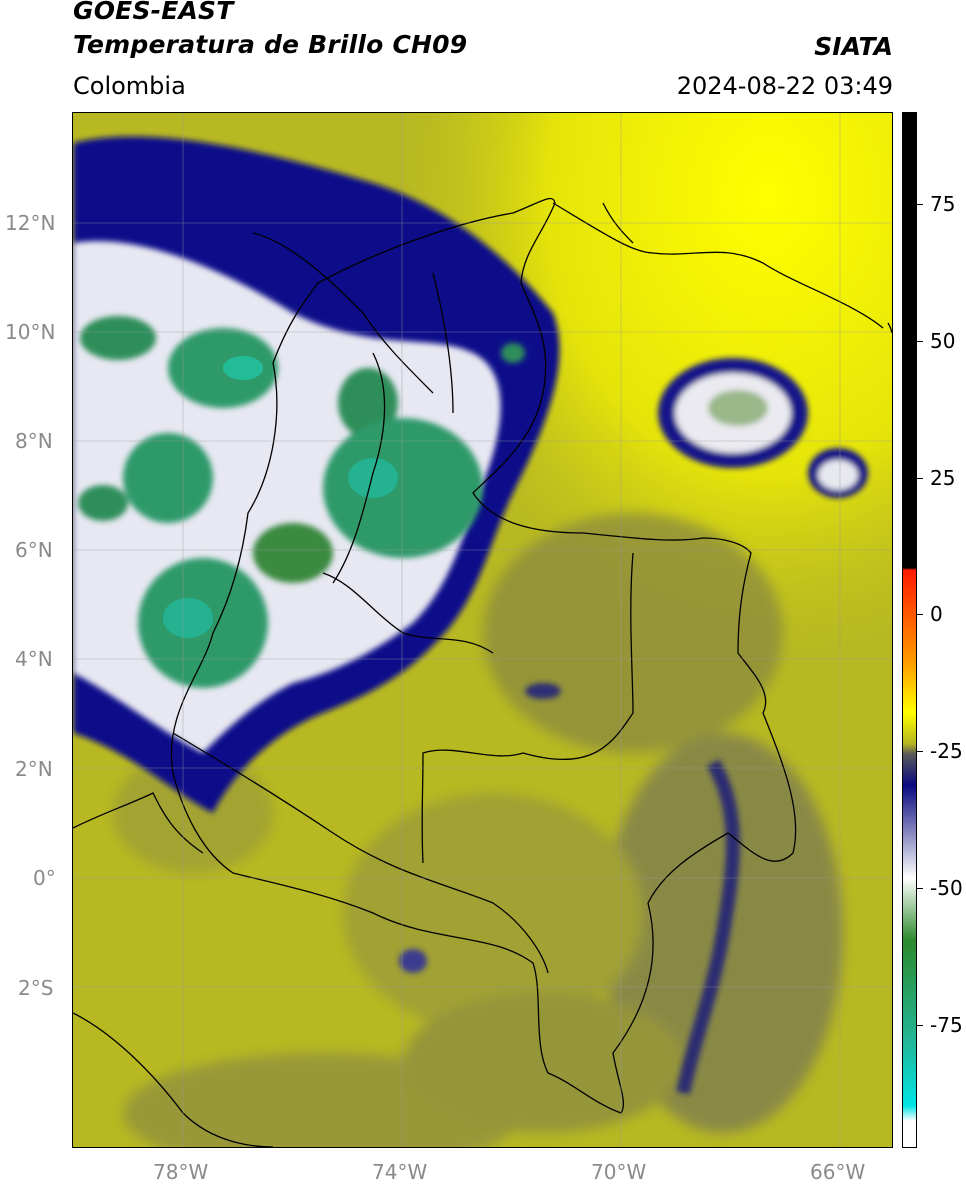 Image resolution: width=966 pixels, height=1190 pixels. Describe the element at coordinates (569, 889) in the screenshot. I see `navy-streaks` at that location.